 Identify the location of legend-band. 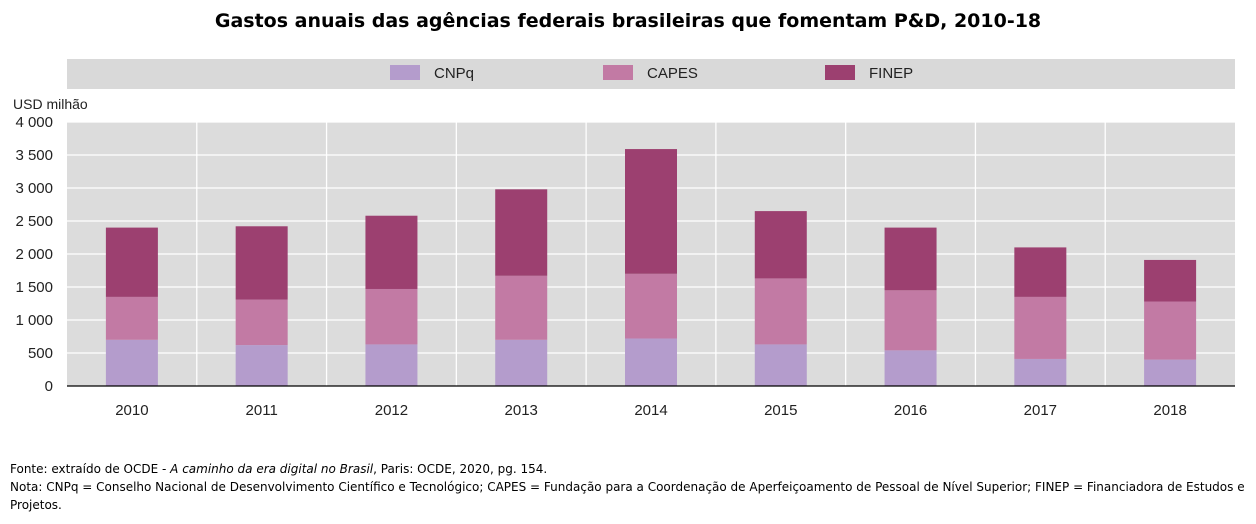
(651, 74).